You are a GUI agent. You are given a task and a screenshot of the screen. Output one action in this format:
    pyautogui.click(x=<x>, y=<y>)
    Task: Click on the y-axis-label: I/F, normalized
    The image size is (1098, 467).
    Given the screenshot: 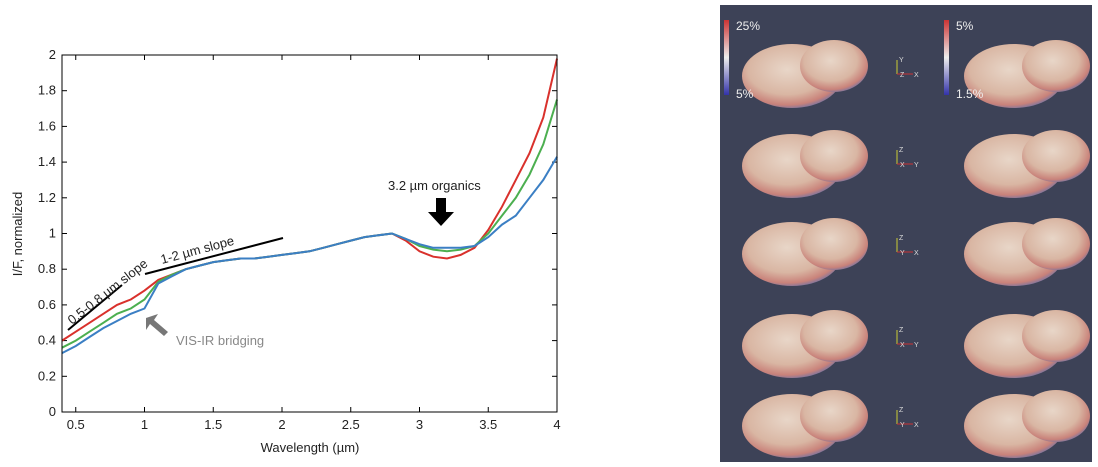 What is the action you would take?
    pyautogui.click(x=17, y=234)
    